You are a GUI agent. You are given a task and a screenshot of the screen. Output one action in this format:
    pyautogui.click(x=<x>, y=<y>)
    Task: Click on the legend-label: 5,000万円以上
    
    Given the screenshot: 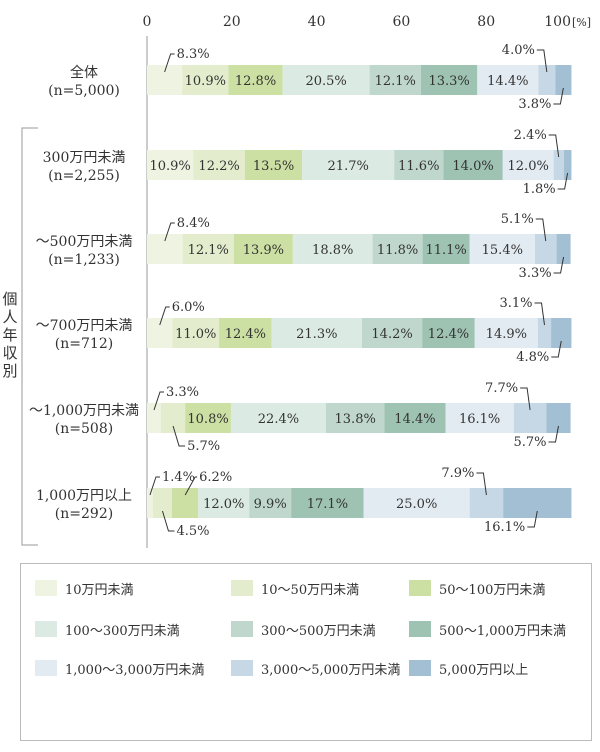 What is the action you would take?
    pyautogui.click(x=484, y=670)
    